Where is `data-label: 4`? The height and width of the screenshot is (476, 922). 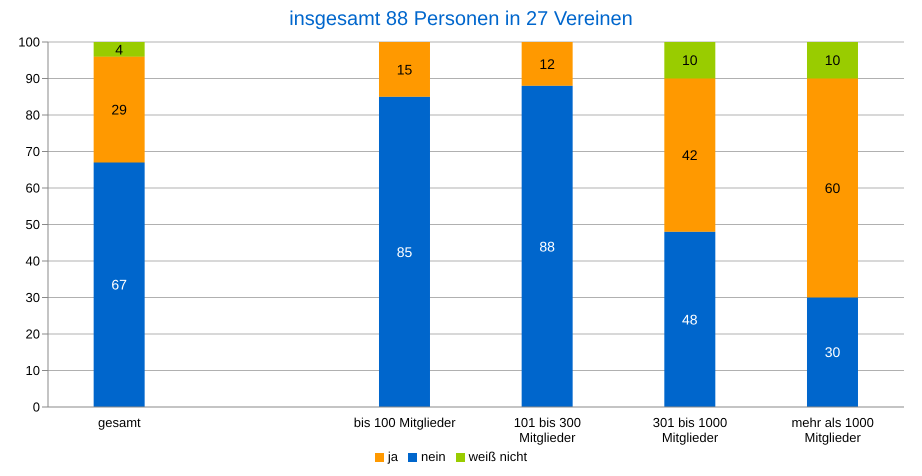 data-label: 4 is located at coordinates (119, 49).